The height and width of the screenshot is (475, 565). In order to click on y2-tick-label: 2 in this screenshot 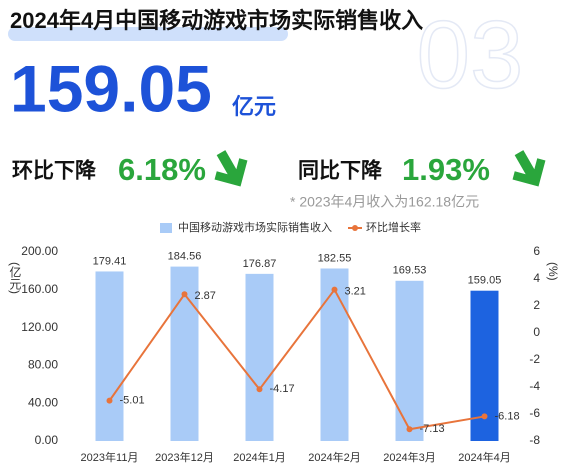, I will do `click(536, 305)`.